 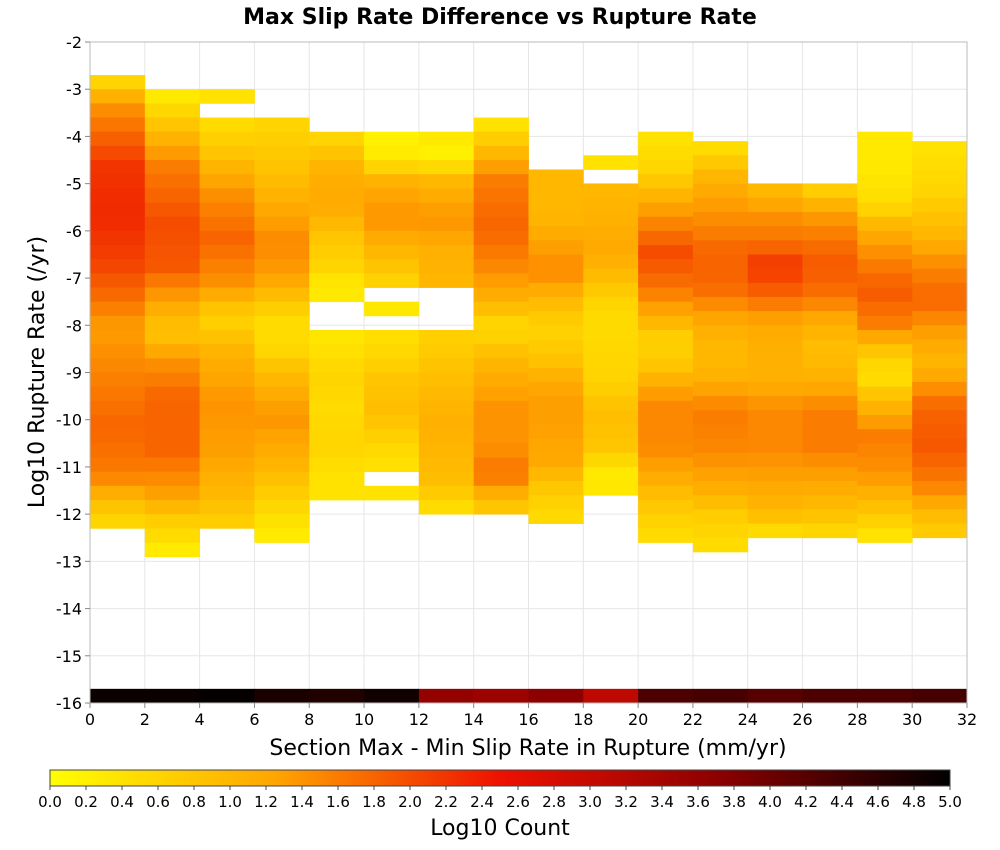 I want to click on x-tick-label: 28, so click(x=857, y=719).